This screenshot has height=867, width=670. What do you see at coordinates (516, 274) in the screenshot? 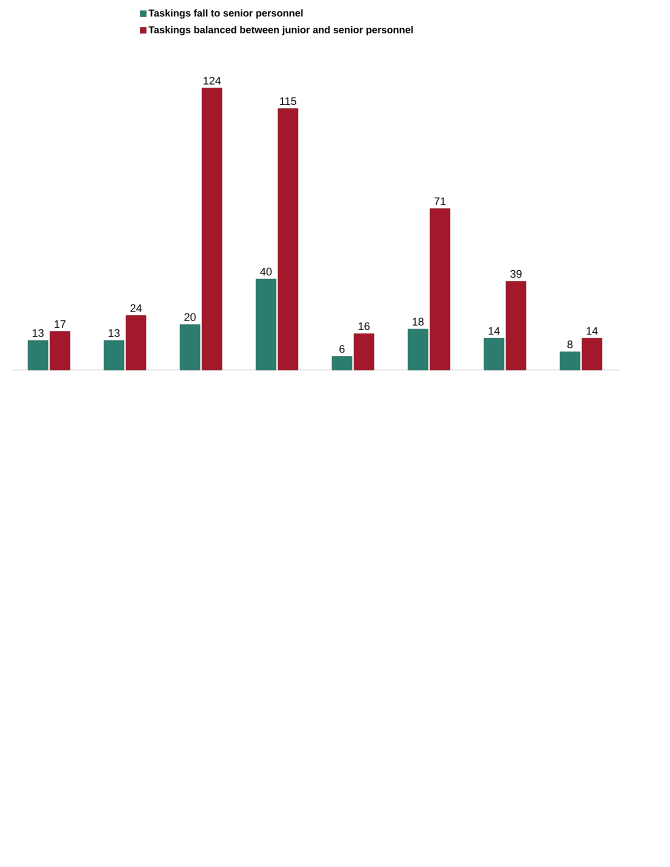
I see `data-label: 39` at bounding box center [516, 274].